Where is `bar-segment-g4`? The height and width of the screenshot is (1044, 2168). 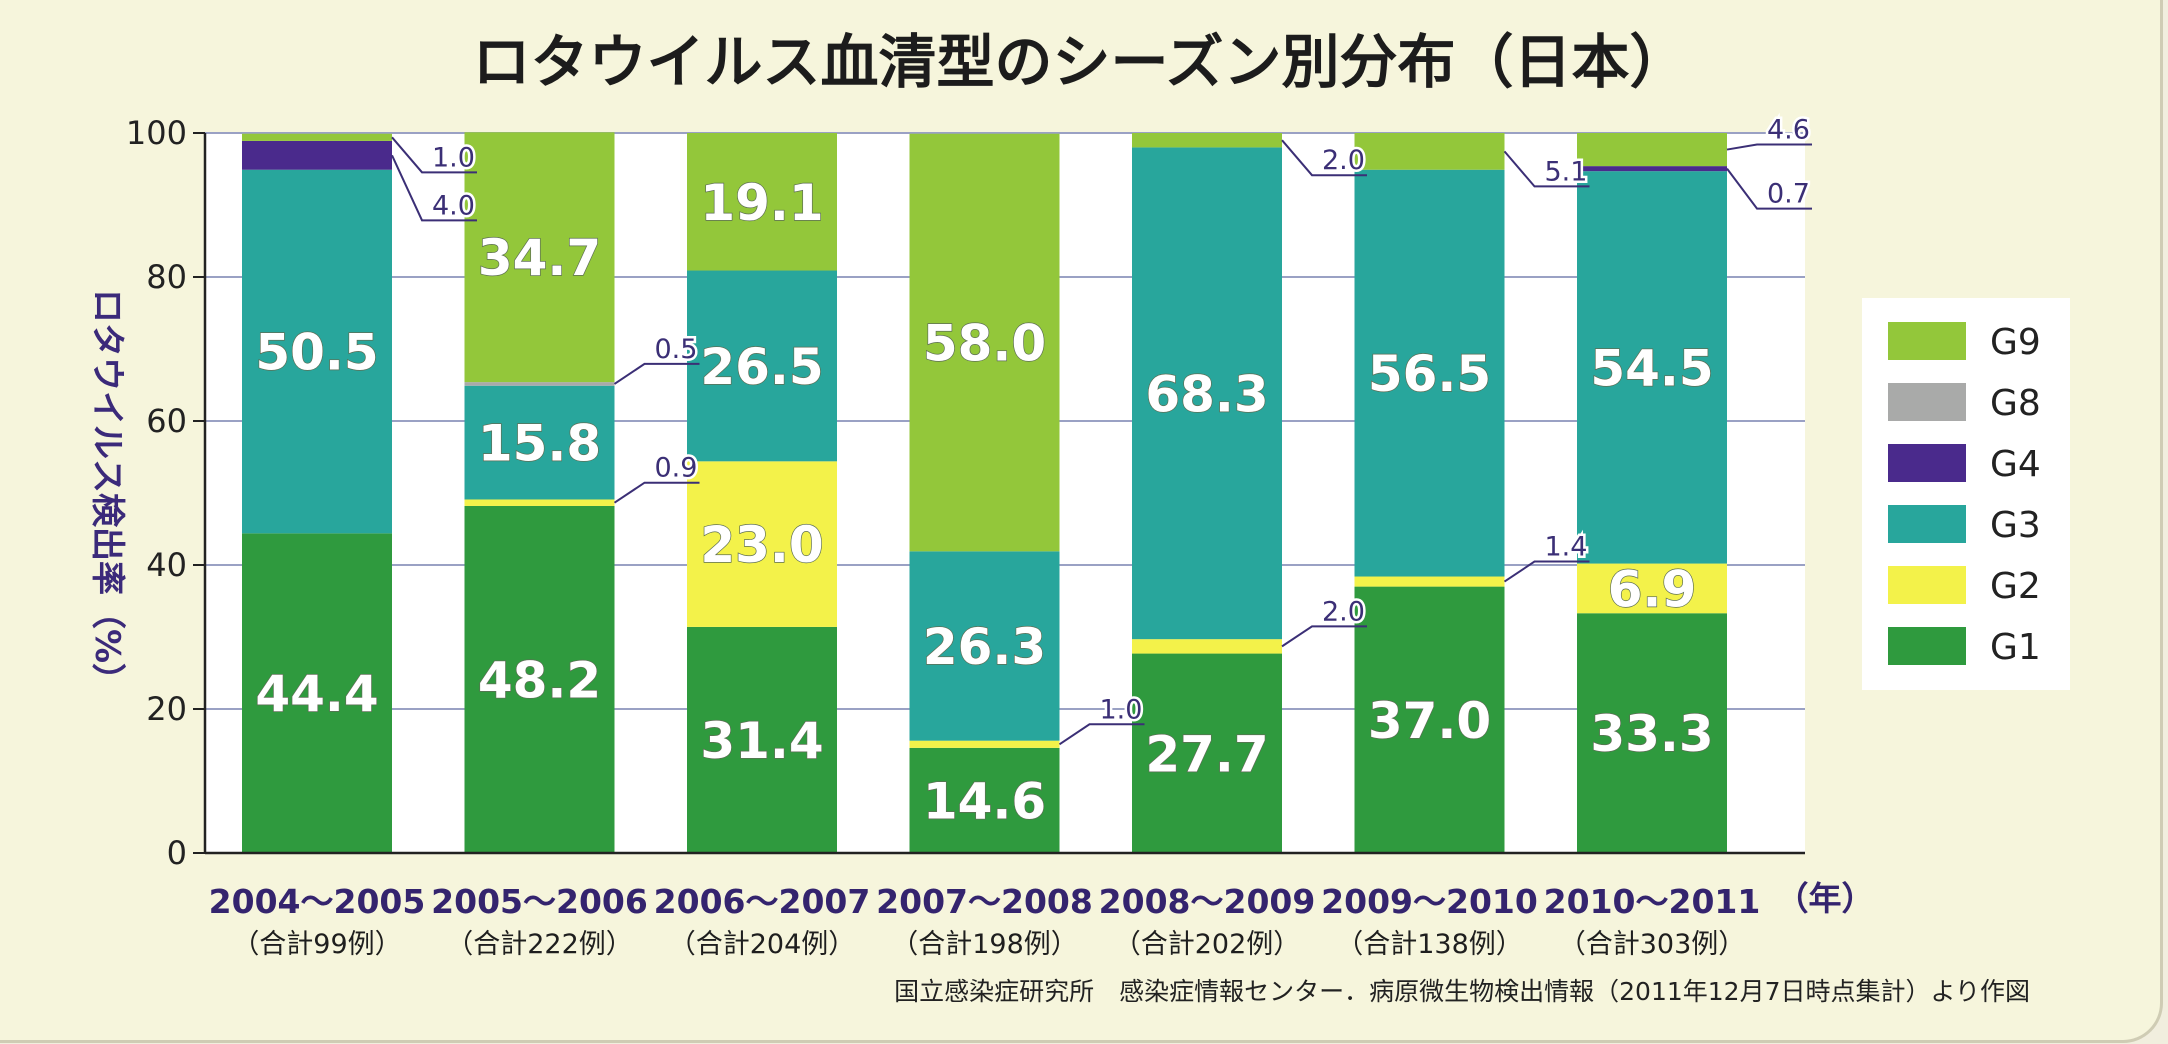
bar-segment-g4 is located at coordinates (1652, 169).